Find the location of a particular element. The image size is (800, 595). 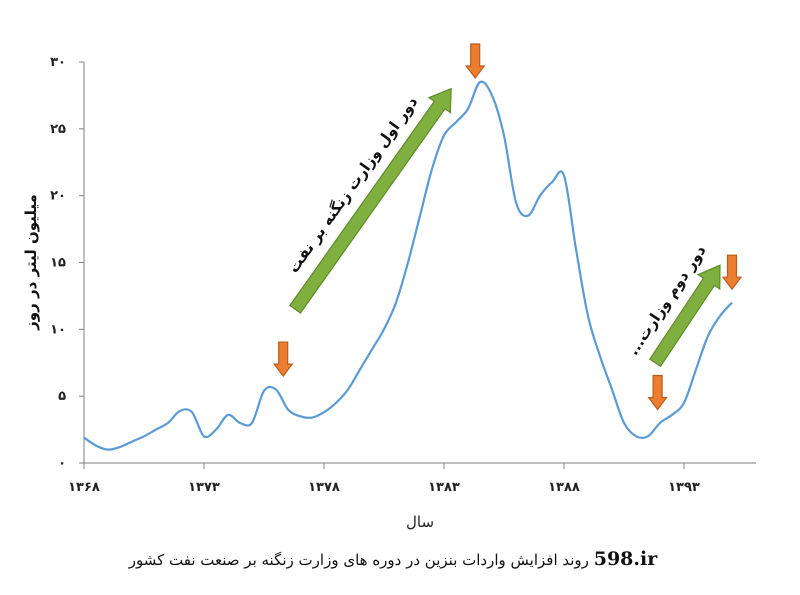

y-tick-label: ۲۰ is located at coordinates (58, 196).